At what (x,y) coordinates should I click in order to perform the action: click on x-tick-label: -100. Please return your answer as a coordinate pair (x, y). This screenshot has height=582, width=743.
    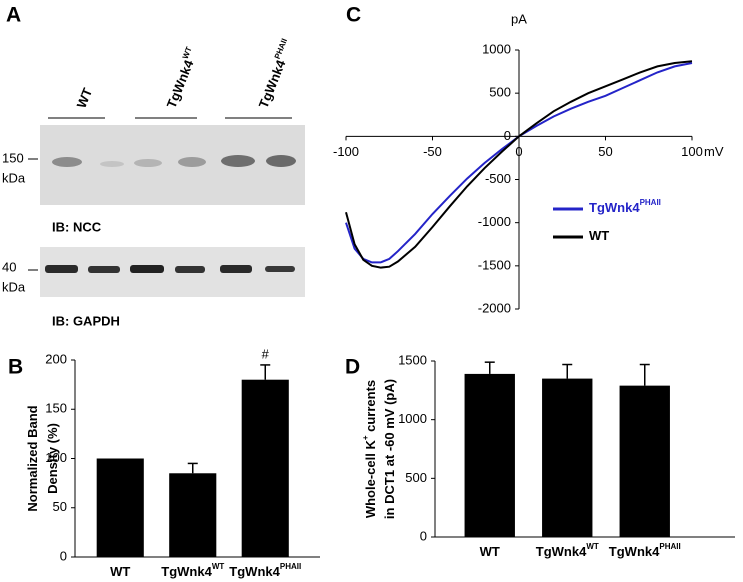
    Looking at the image, I should click on (346, 151).